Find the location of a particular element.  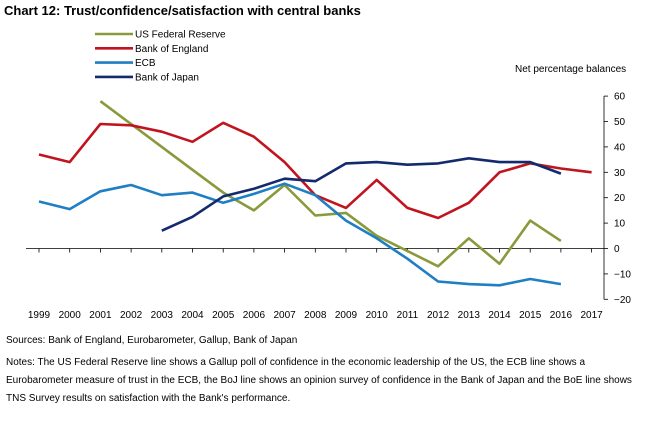

legend-label: US Federal Reserve is located at coordinates (180, 35).